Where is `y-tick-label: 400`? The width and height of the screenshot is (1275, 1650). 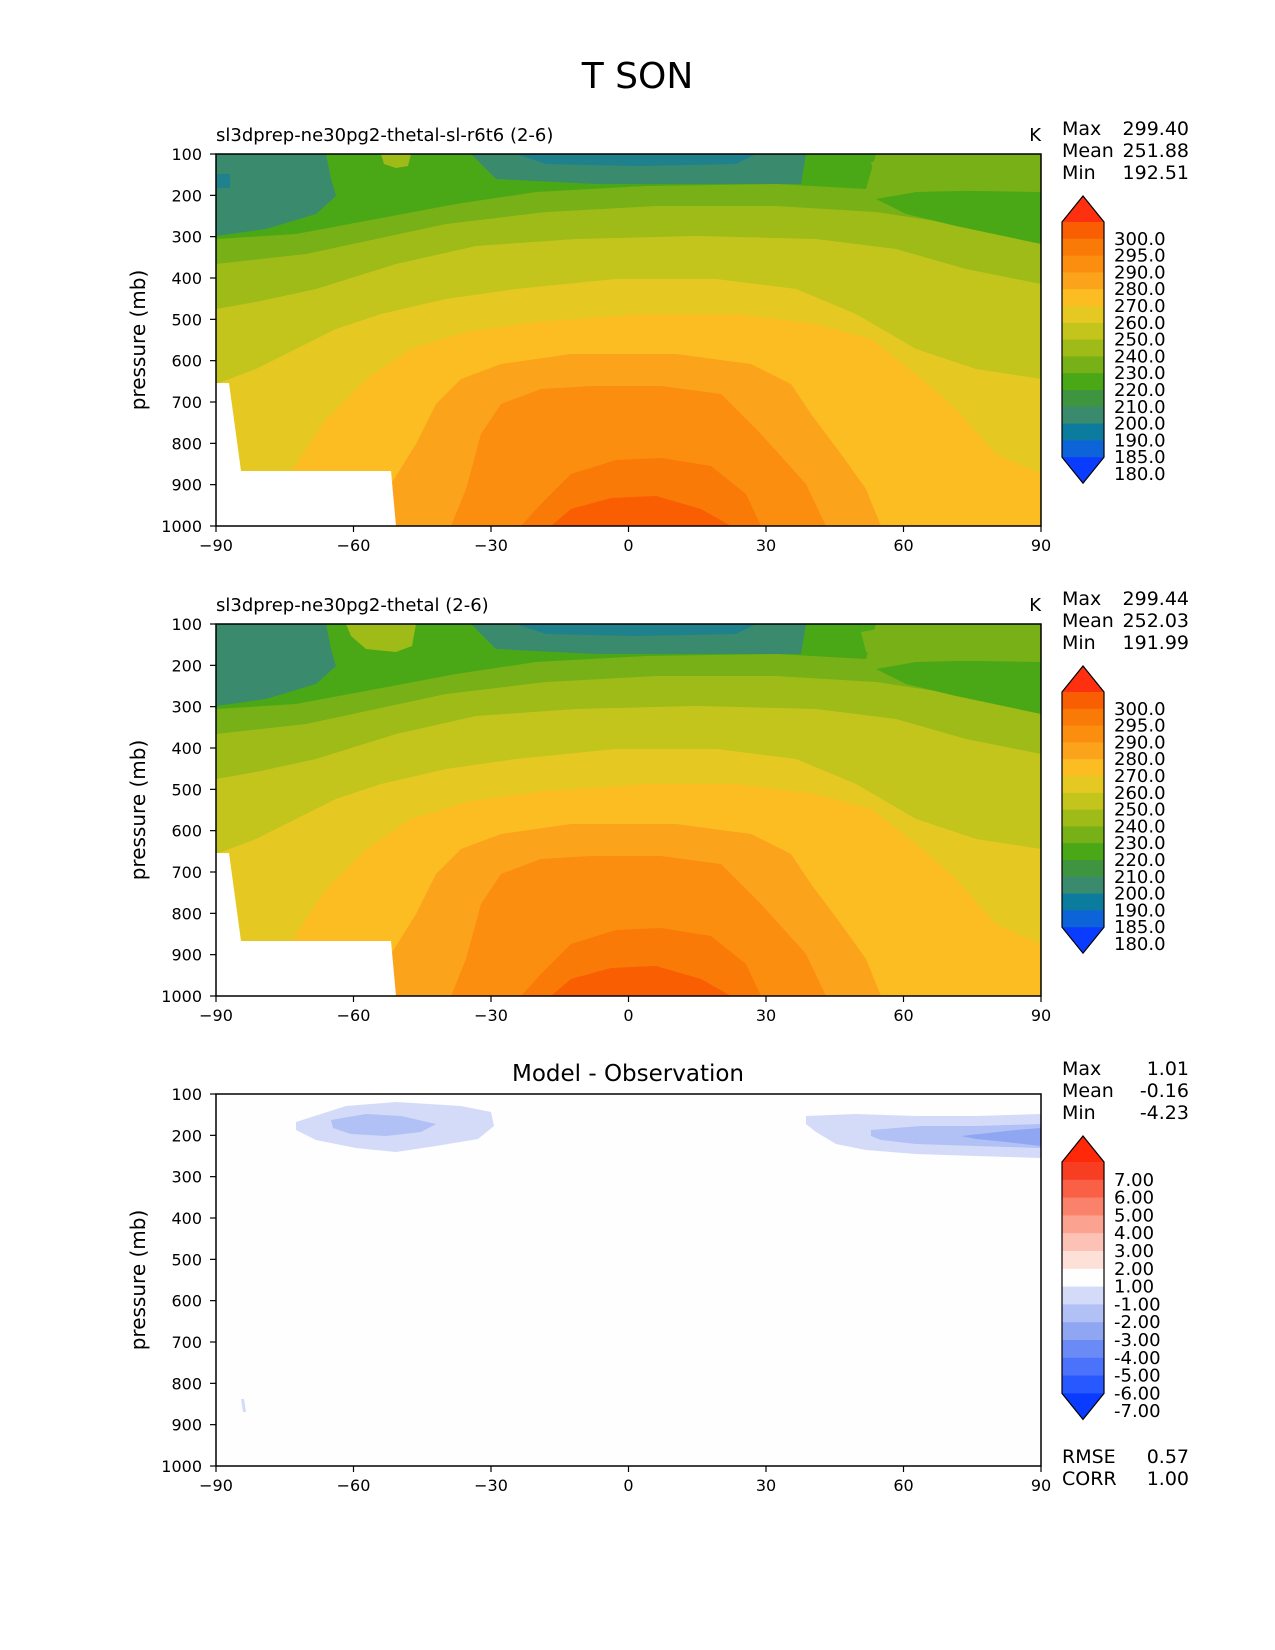 y-tick-label: 400 is located at coordinates (186, 748).